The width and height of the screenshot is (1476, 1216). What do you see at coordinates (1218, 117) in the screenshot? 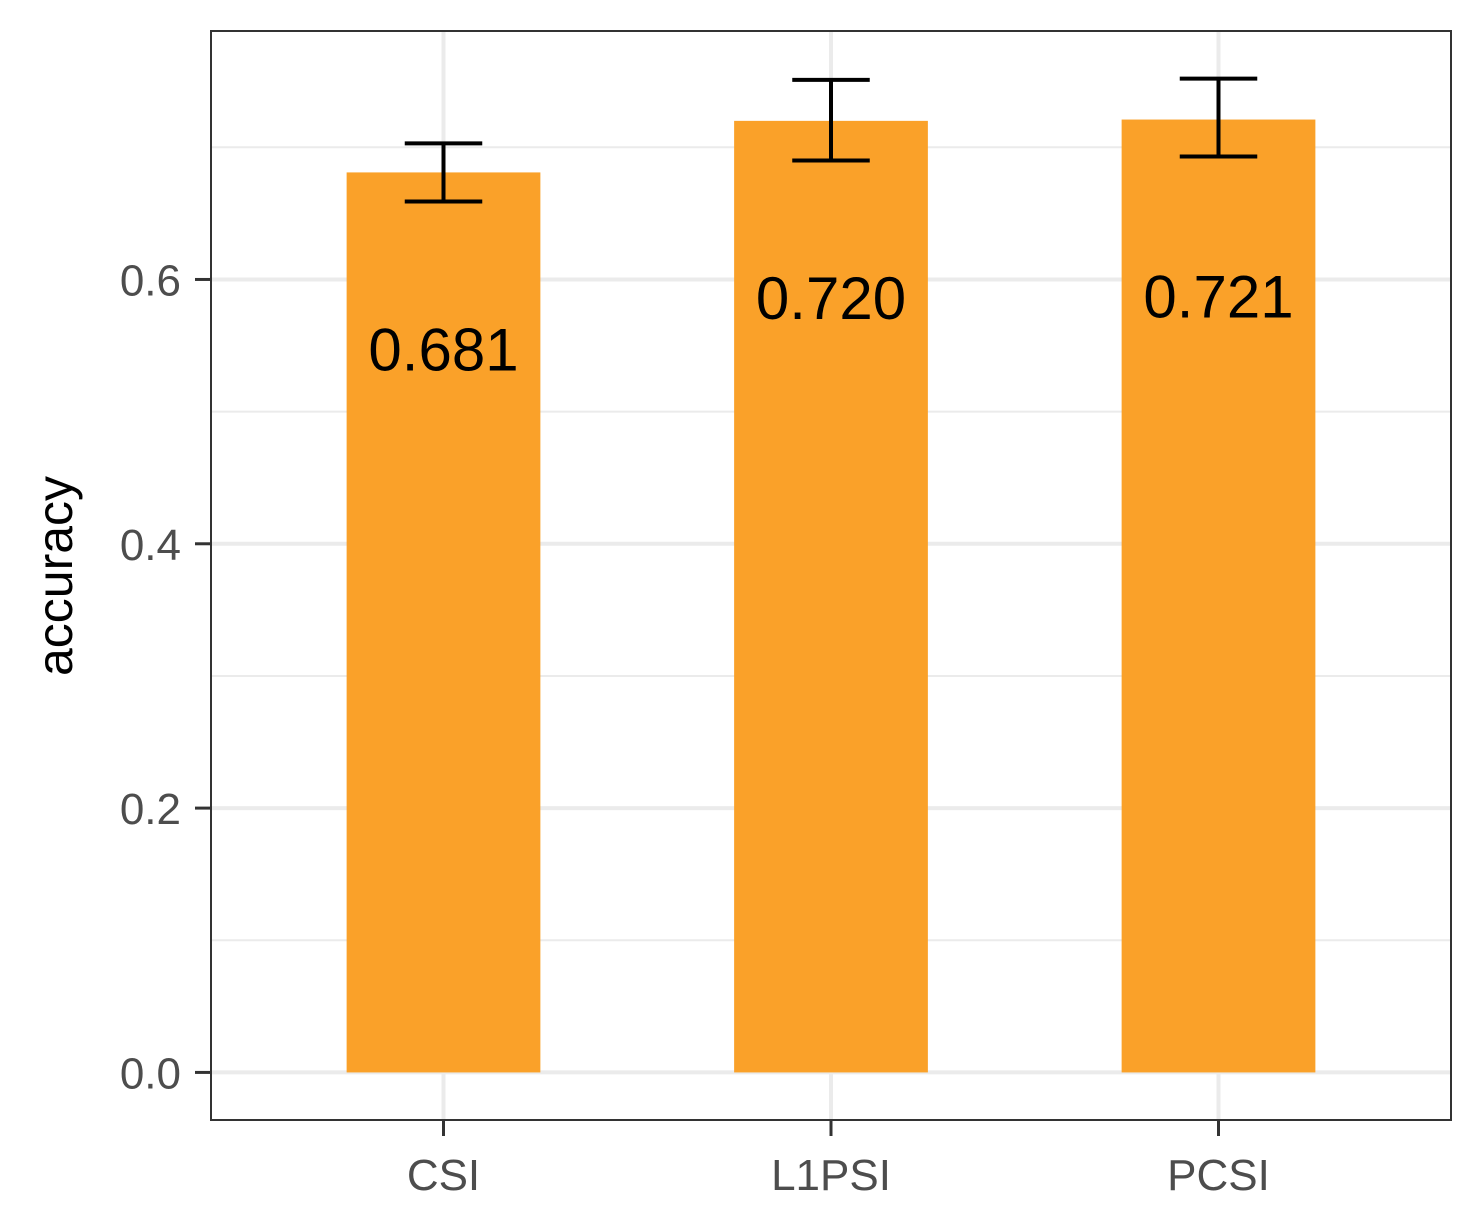
I see `error-bar-pcsi` at bounding box center [1218, 117].